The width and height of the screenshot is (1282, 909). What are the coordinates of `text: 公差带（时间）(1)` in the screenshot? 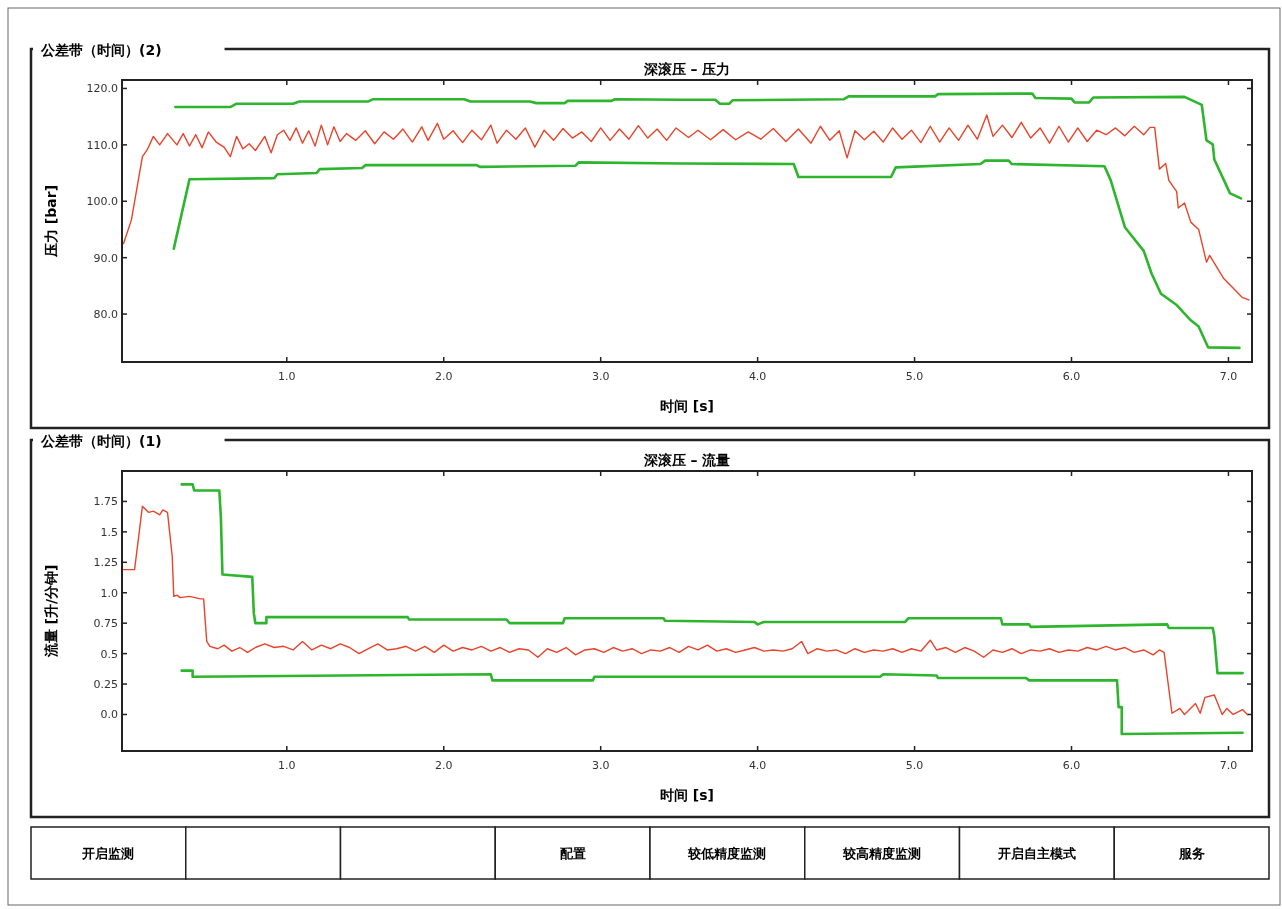 It's located at (101, 441).